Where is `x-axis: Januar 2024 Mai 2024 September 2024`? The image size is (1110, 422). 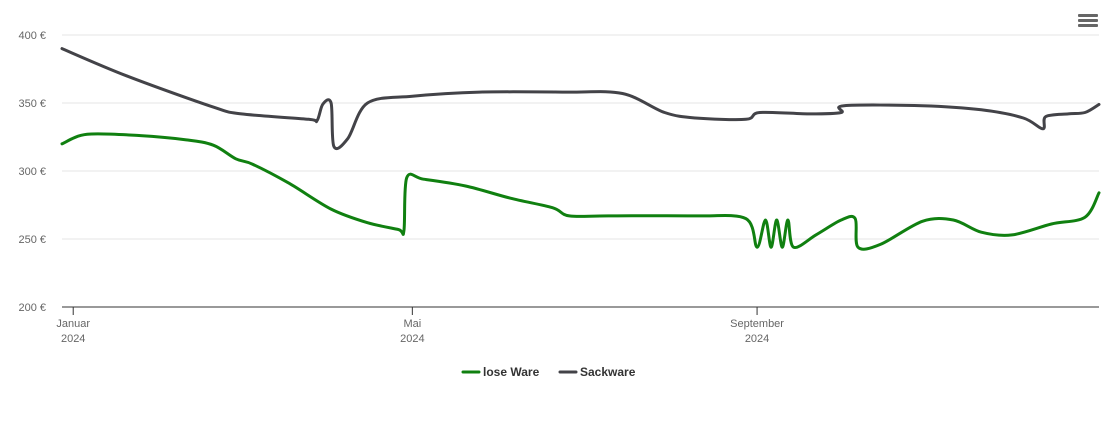
x-axis: Januar 2024 Mai 2024 September 2024 is located at coordinates (577, 325).